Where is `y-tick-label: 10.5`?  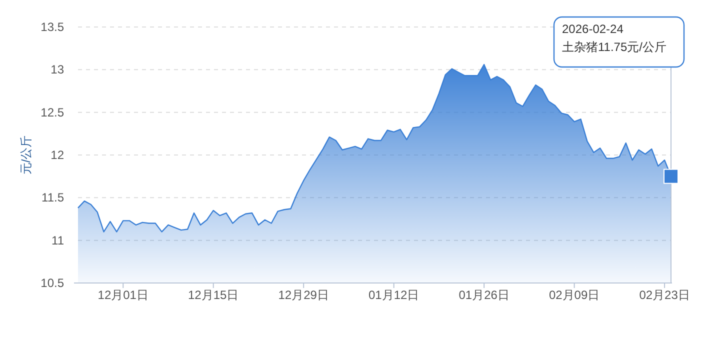
y-tick-label: 10.5 is located at coordinates (52, 283).